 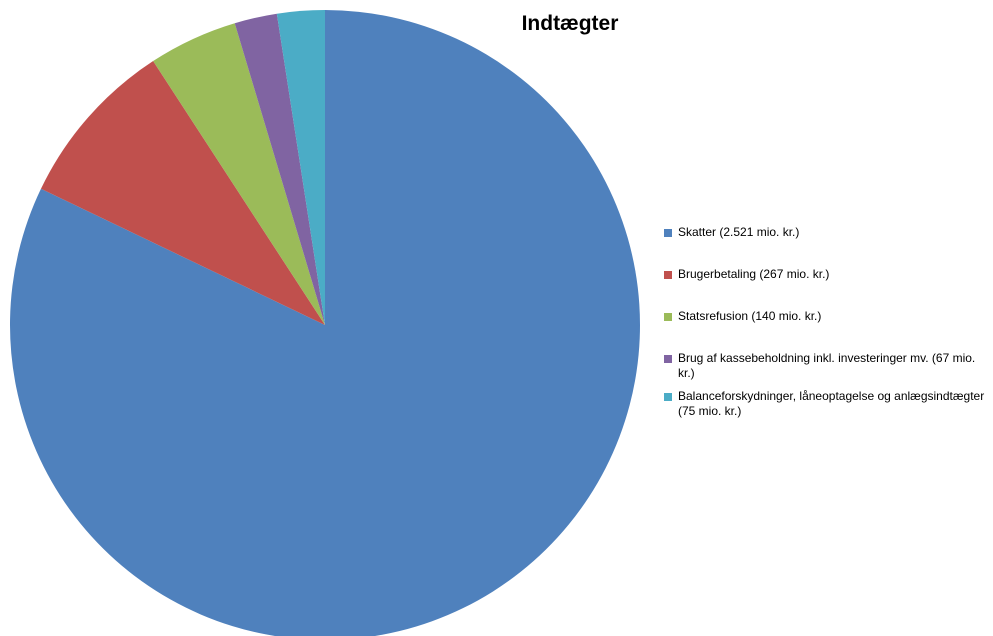 I want to click on legend-item-brugerbetaling: Brugerbetaling (267 mio. kr.), so click(x=826, y=274).